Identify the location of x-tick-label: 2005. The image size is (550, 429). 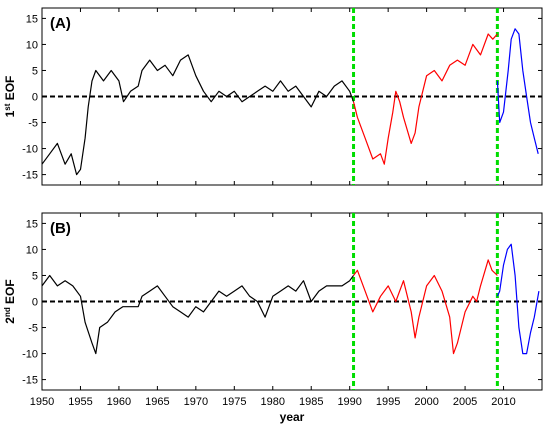
(465, 402).